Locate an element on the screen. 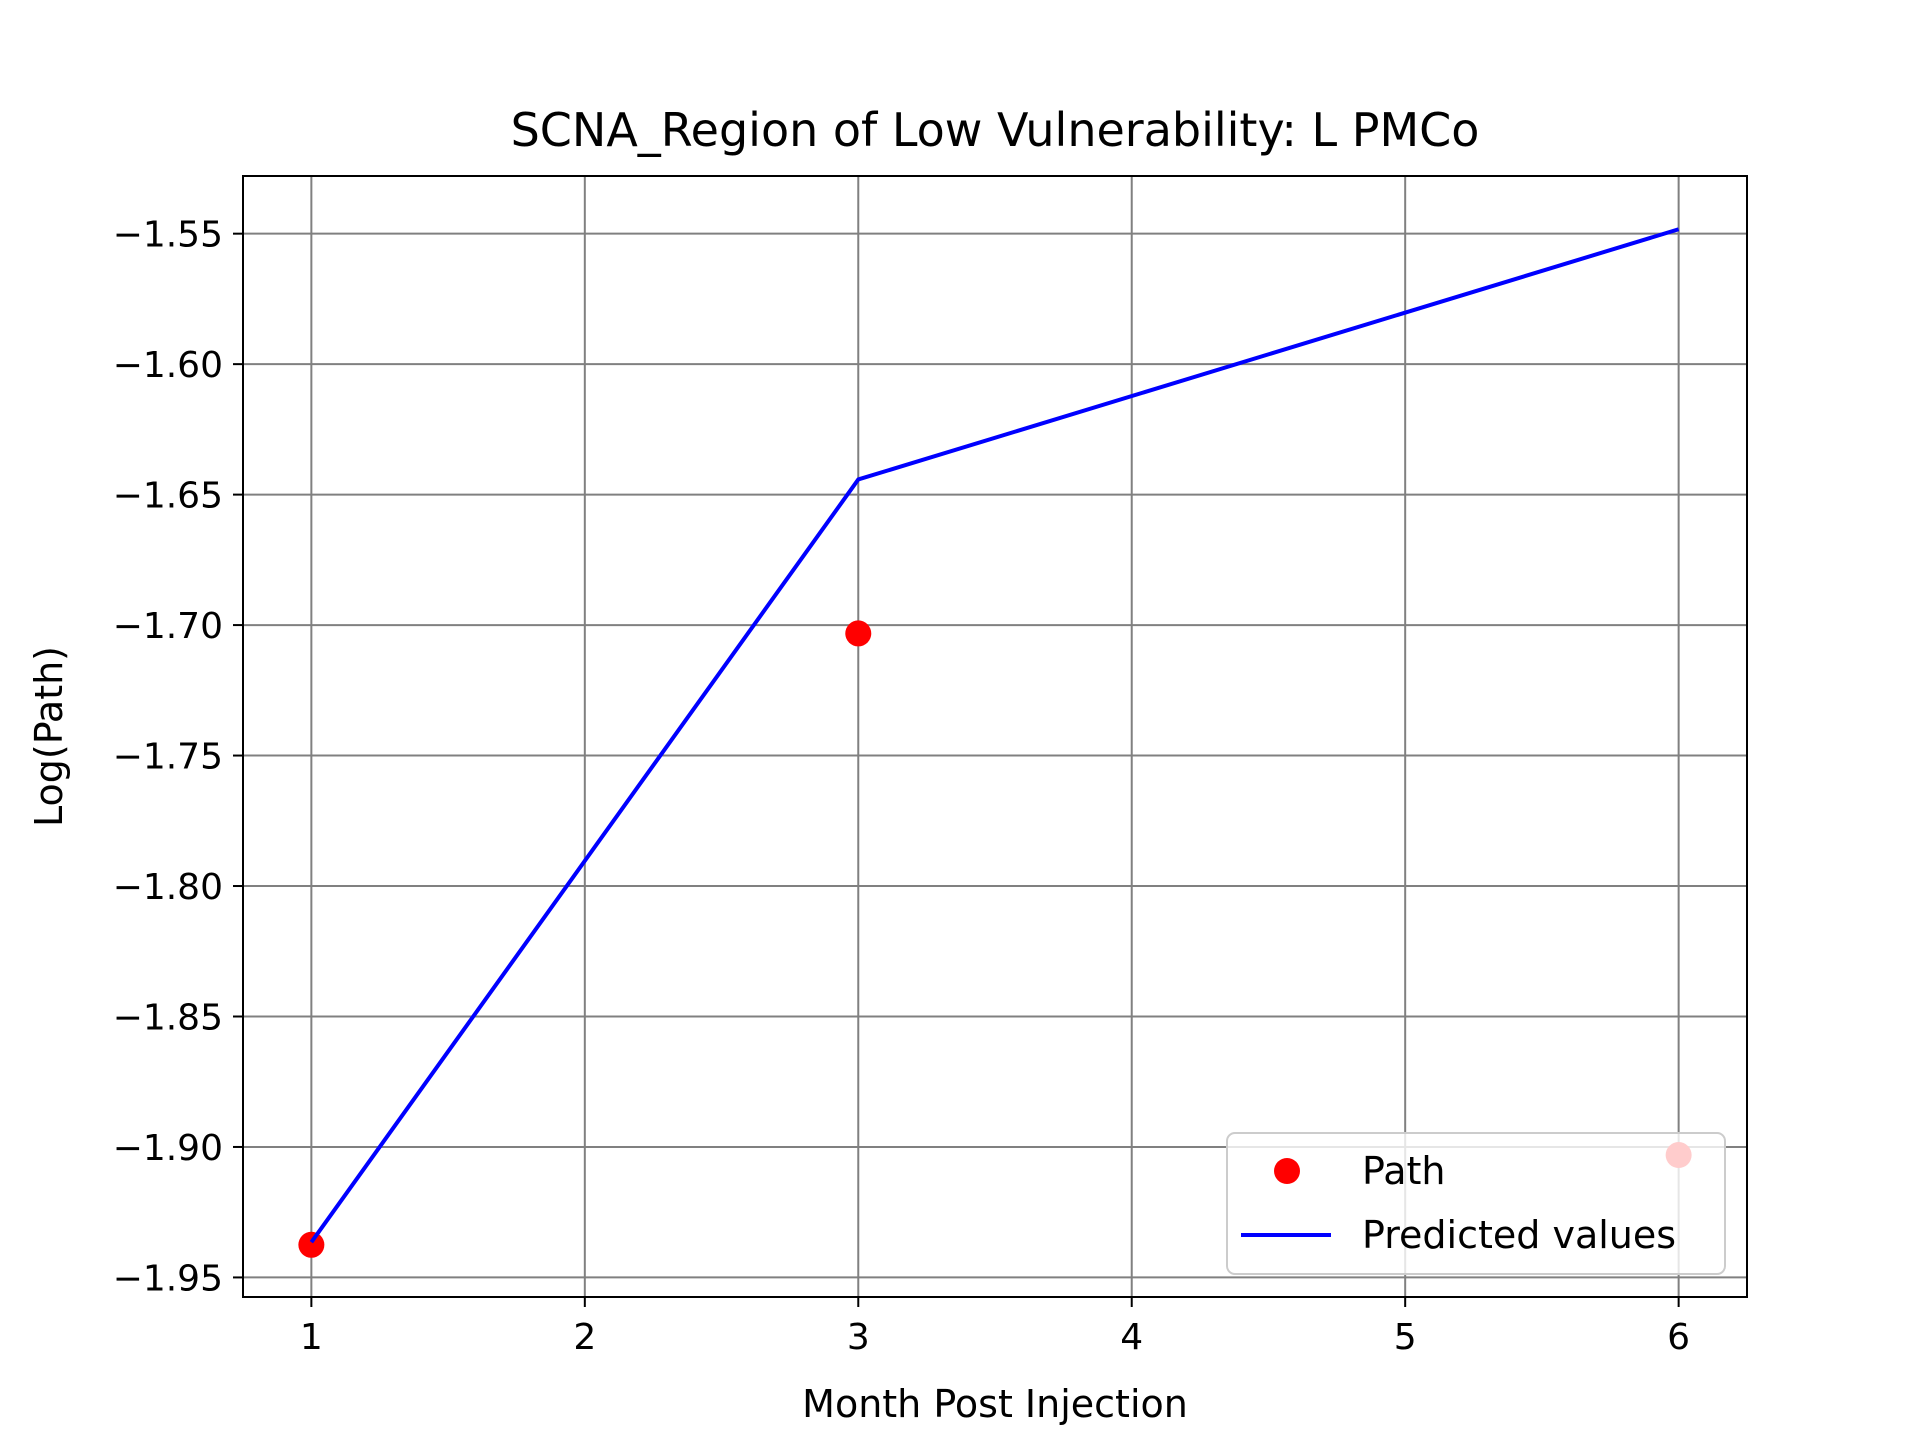  x-tick-label: 6 is located at coordinates (1678, 1337).